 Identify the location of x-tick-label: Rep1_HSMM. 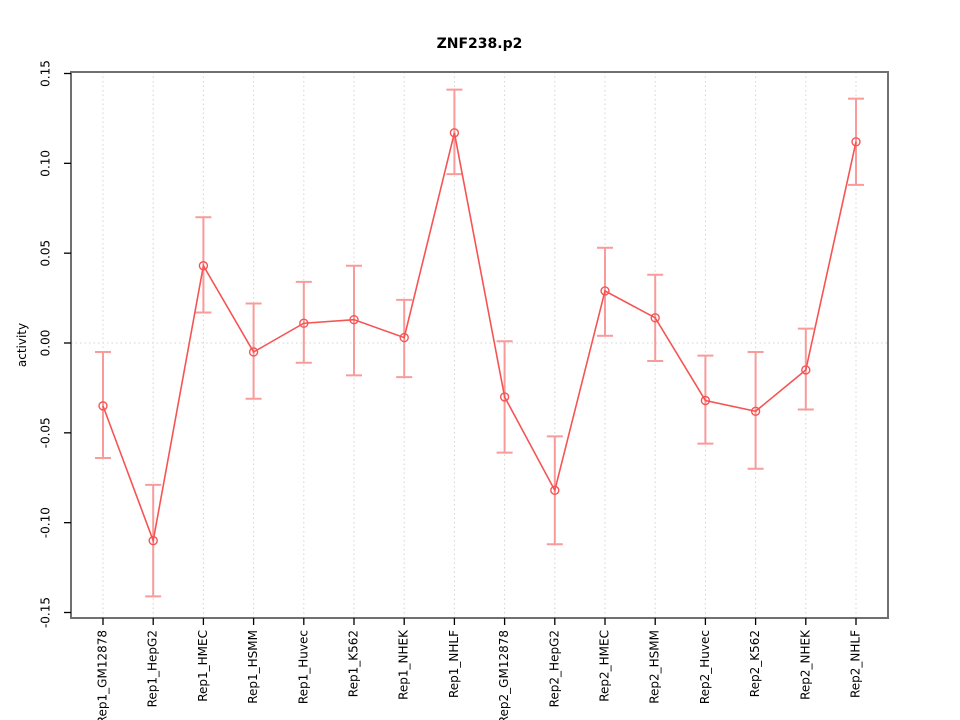
(253, 667).